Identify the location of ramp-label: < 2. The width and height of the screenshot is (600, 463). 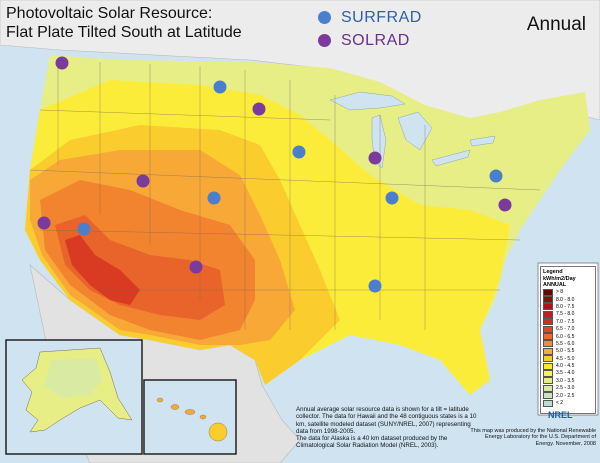
(560, 403).